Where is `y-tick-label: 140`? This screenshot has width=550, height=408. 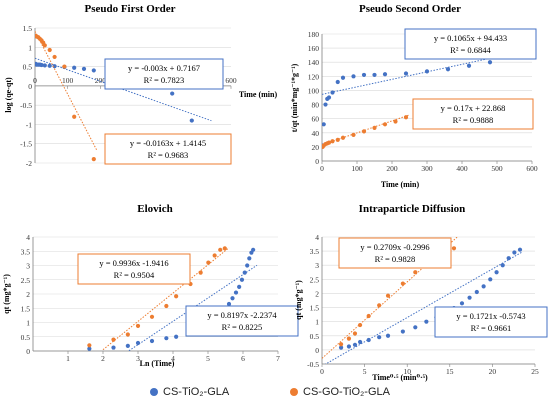 y-tick-label: 140 is located at coordinates (314, 62).